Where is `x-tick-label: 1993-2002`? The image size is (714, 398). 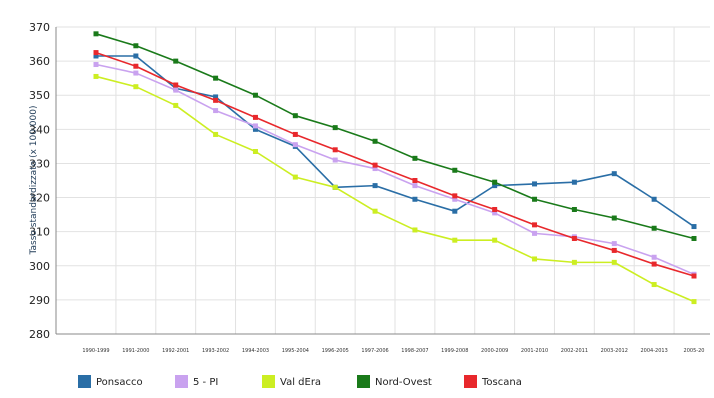 x-tick-label: 1993-2002 is located at coordinates (215, 351).